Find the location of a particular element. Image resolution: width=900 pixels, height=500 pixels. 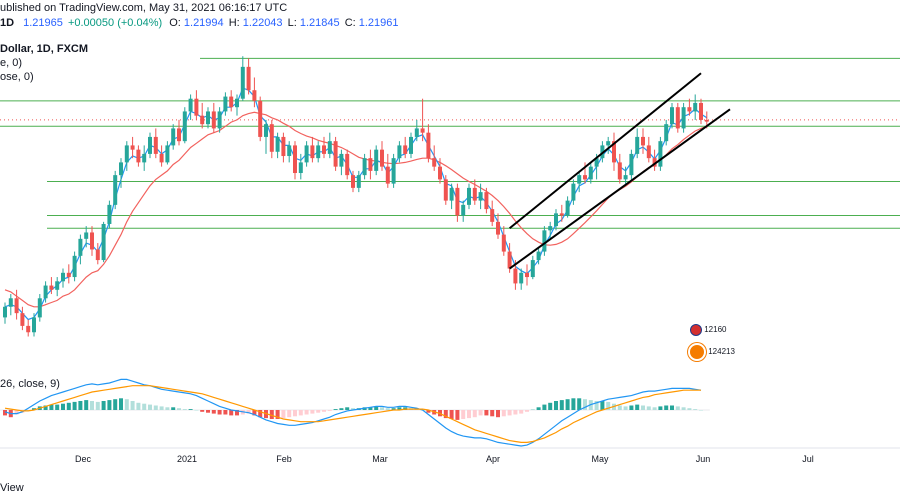

low-label: L: is located at coordinates (292, 23).